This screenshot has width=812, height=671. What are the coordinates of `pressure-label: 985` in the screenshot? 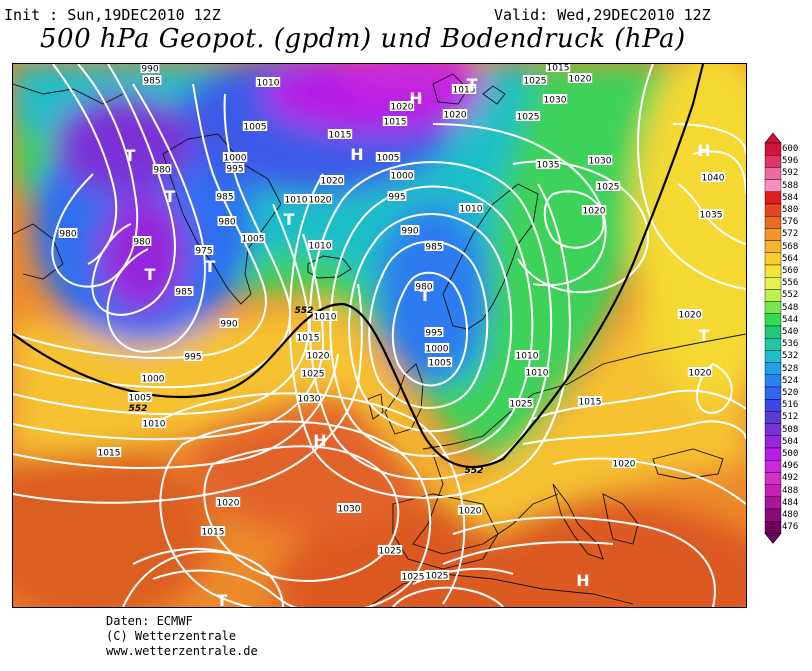 It's located at (224, 198).